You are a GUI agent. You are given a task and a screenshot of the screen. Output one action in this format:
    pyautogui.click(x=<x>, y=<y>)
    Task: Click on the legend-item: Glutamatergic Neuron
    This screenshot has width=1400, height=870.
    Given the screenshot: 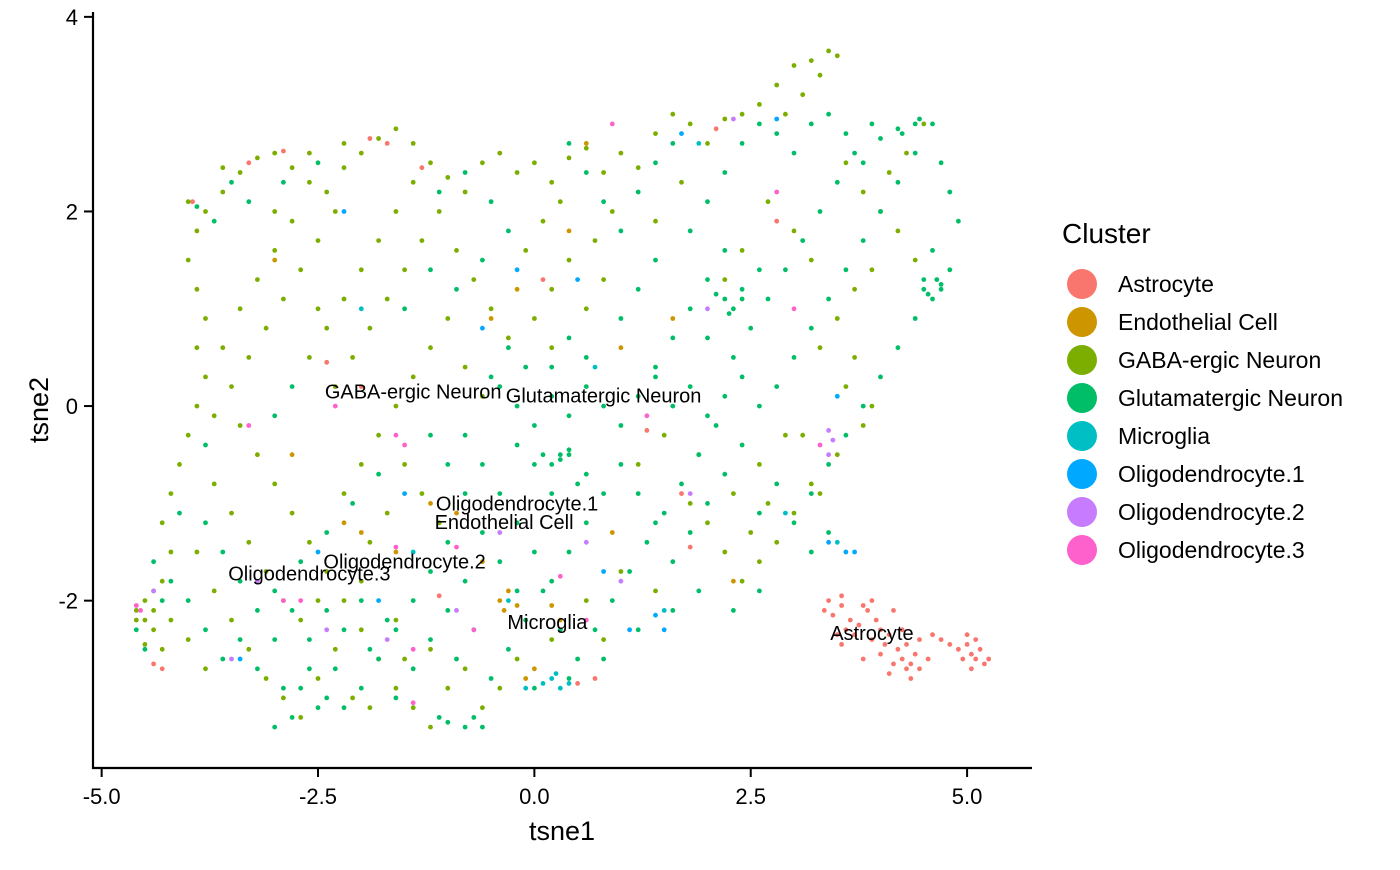 What is the action you would take?
    pyautogui.click(x=1205, y=398)
    